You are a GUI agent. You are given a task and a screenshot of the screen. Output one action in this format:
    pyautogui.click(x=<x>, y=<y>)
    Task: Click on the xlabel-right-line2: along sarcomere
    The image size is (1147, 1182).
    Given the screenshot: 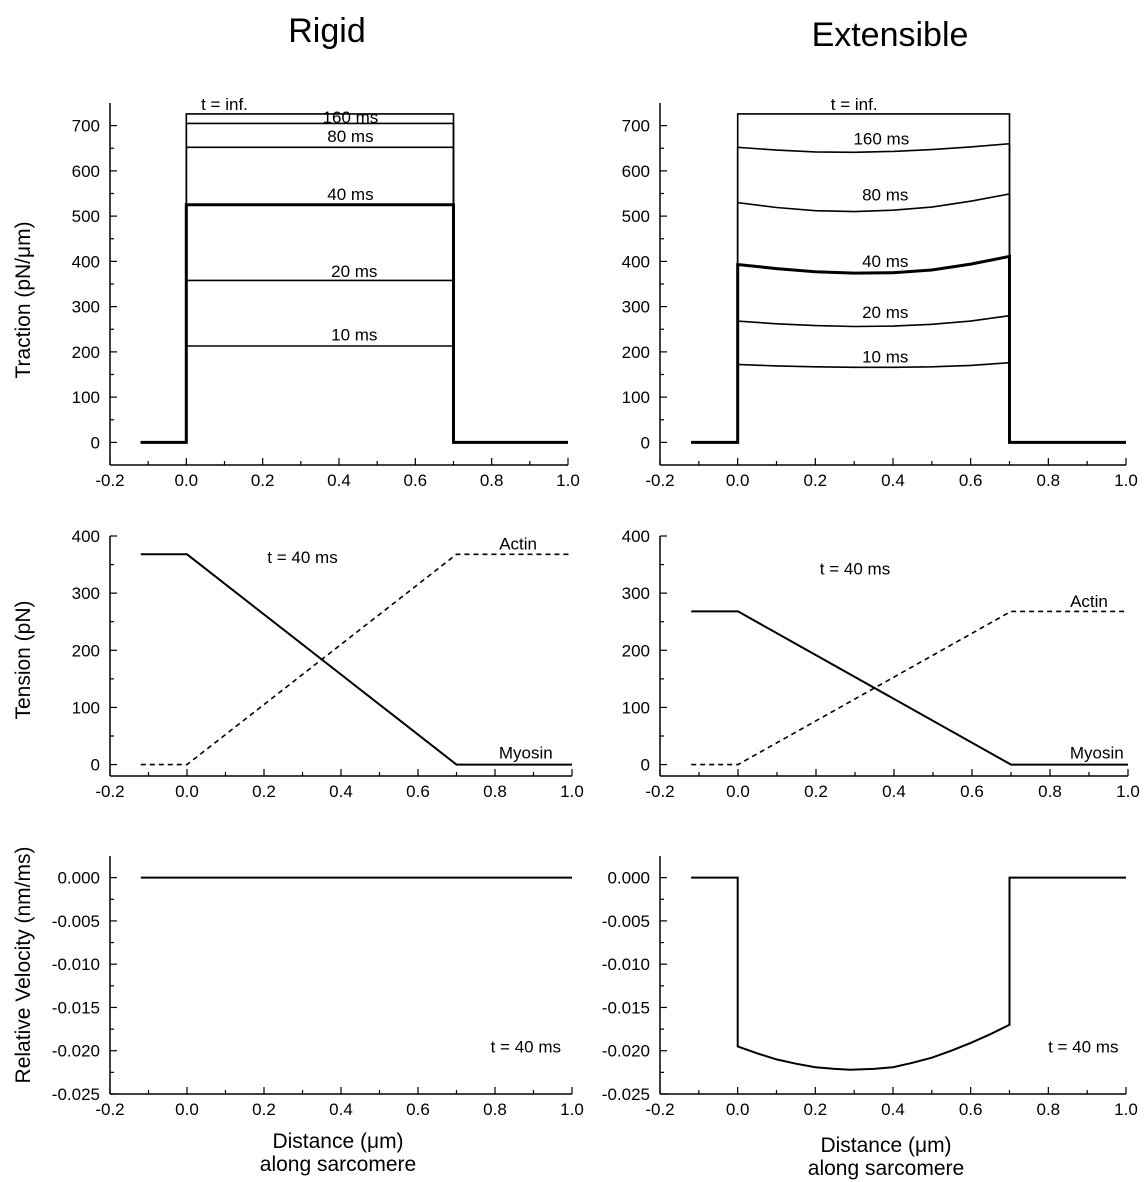 What is the action you would take?
    pyautogui.click(x=886, y=1168)
    